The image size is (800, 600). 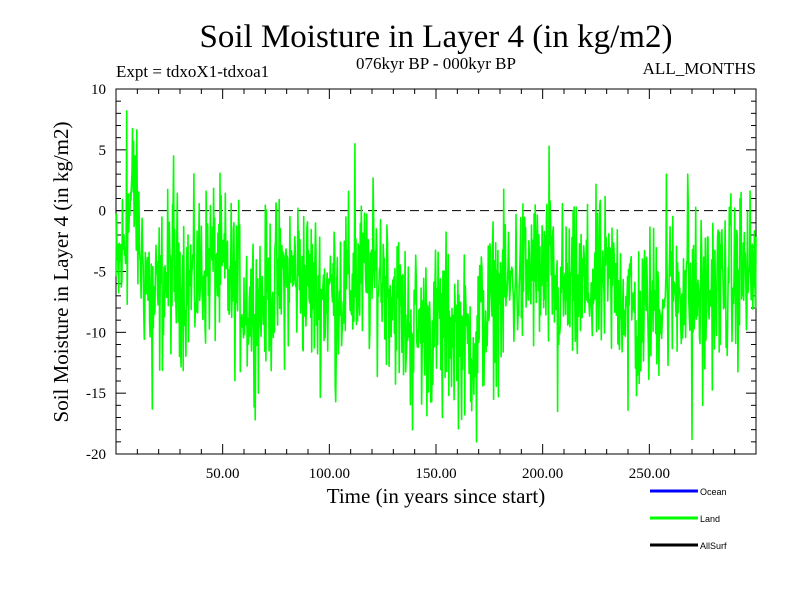 I want to click on y-tick-label: 0, so click(x=103, y=212).